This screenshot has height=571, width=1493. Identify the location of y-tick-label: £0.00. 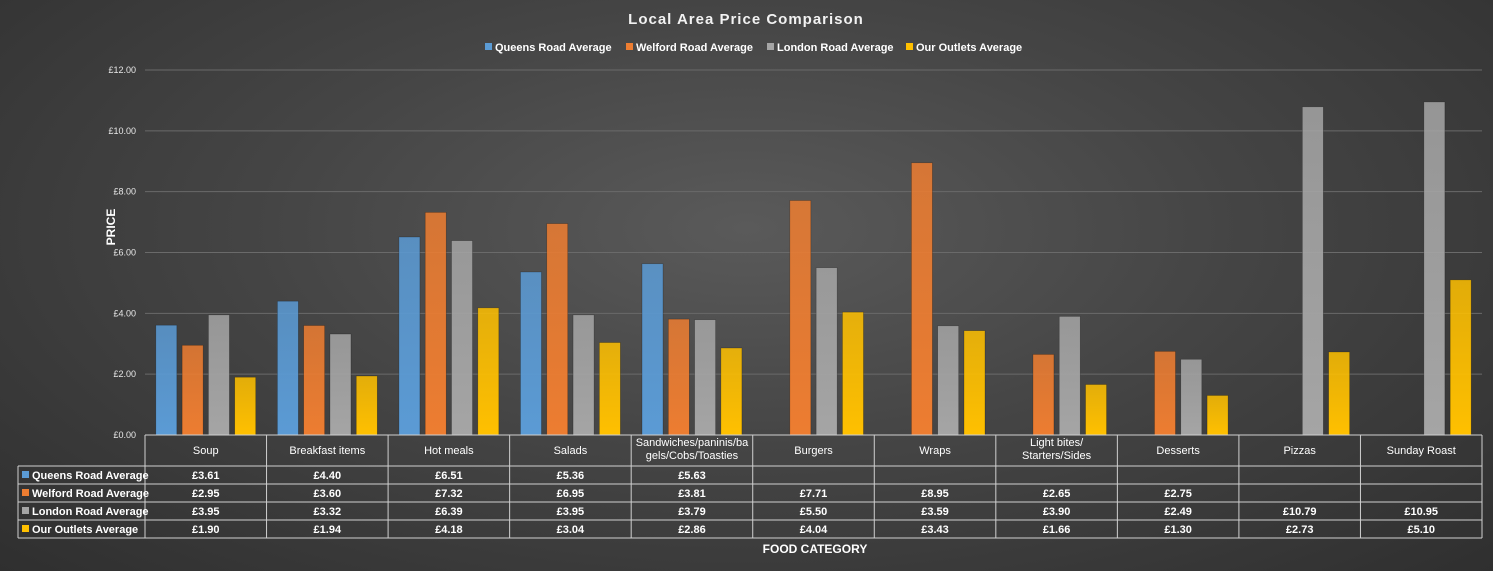
(124, 435).